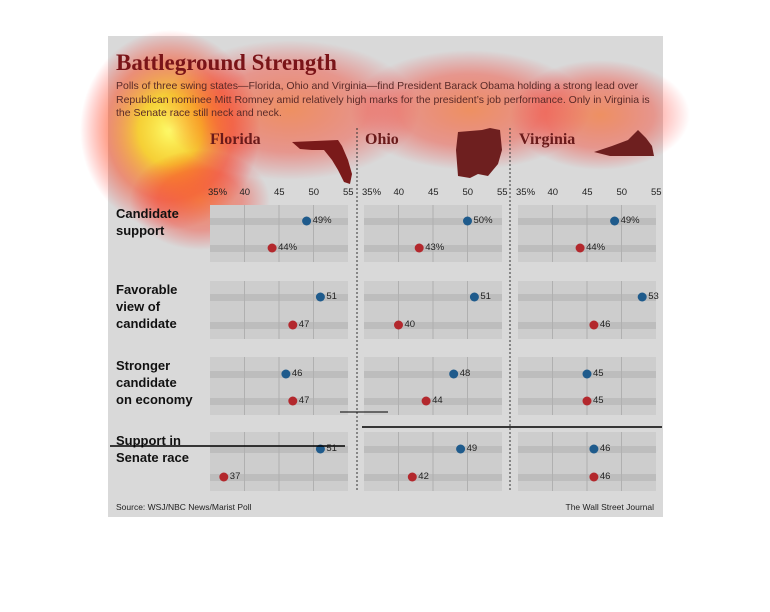 Image resolution: width=770 pixels, height=612 pixels. Describe the element at coordinates (152, 449) in the screenshot. I see `section-label: Support in Senate race` at that location.